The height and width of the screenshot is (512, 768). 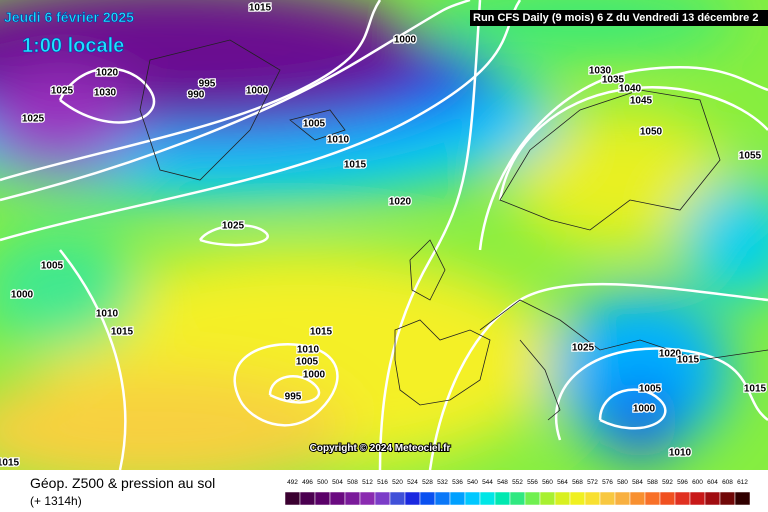 What do you see at coordinates (382, 482) in the screenshot?
I see `scale-label: 516` at bounding box center [382, 482].